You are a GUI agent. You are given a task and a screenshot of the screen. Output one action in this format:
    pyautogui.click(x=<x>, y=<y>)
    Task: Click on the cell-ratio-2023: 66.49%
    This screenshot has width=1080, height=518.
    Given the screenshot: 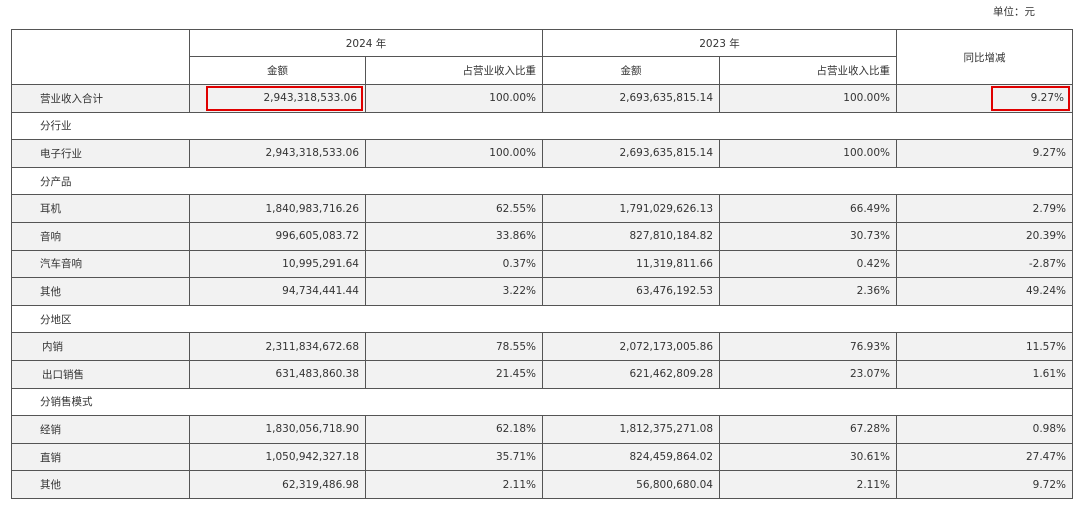 What is the action you would take?
    pyautogui.click(x=808, y=208)
    